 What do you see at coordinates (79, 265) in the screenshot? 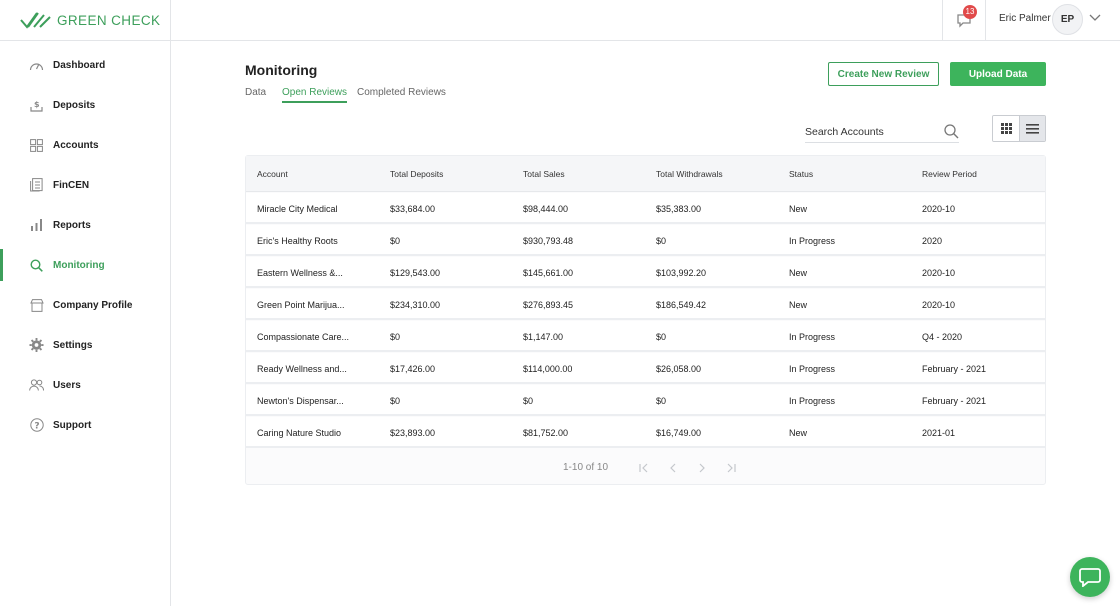
I see `sidebar-item-label: Monitoring` at bounding box center [79, 265].